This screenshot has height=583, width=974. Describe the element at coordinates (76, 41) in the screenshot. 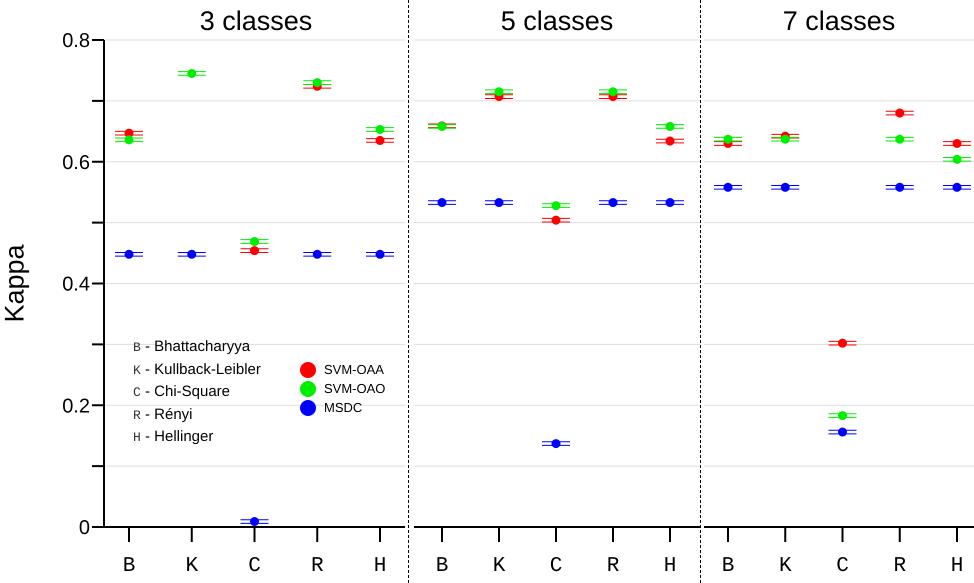

I see `y-tick-label: 0.8` at that location.